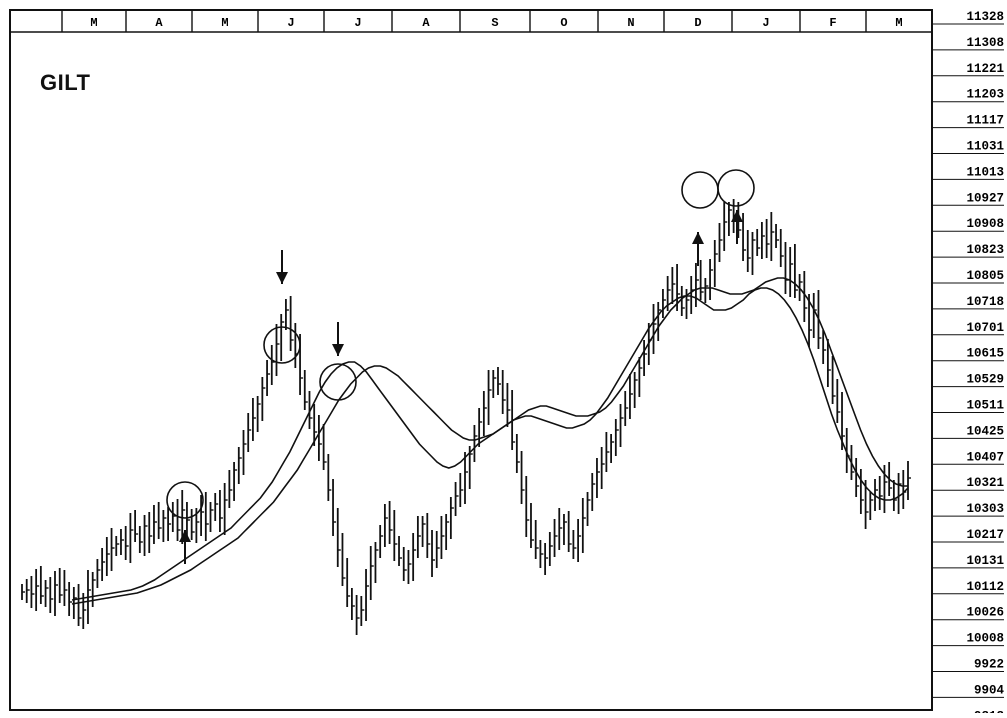 This screenshot has width=1007, height=718. Describe the element at coordinates (985, 380) in the screenshot. I see `y-tick-label: 10529` at that location.